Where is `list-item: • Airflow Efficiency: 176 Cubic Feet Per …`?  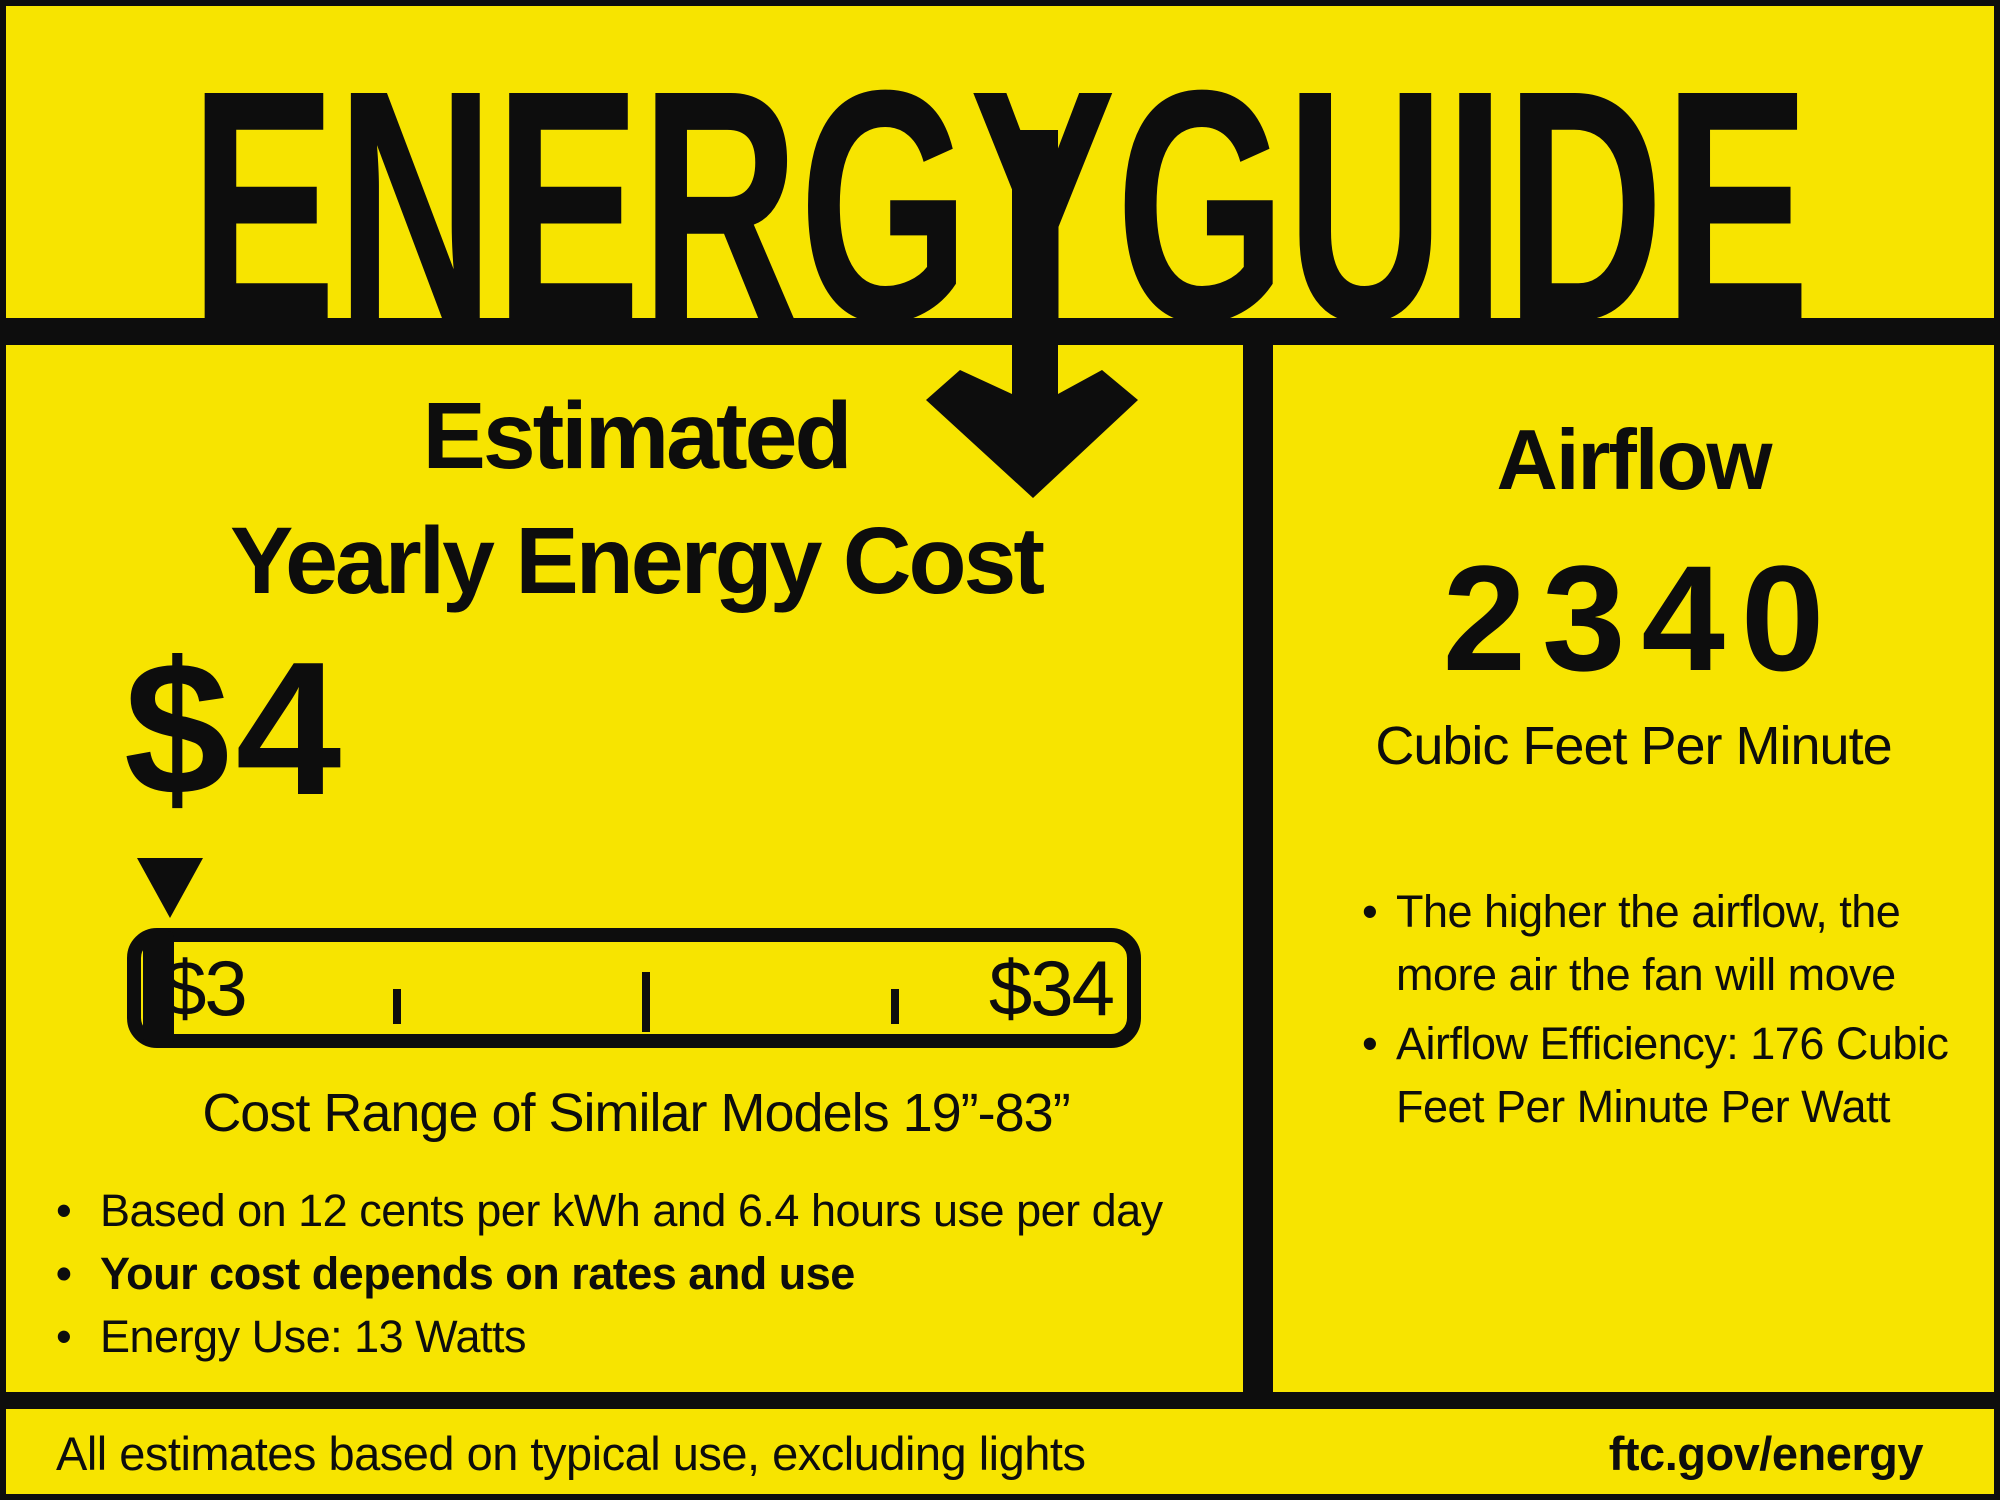
list-item: • Airflow Efficiency: 176 Cubic Feet Per … is located at coordinates (1678, 1075).